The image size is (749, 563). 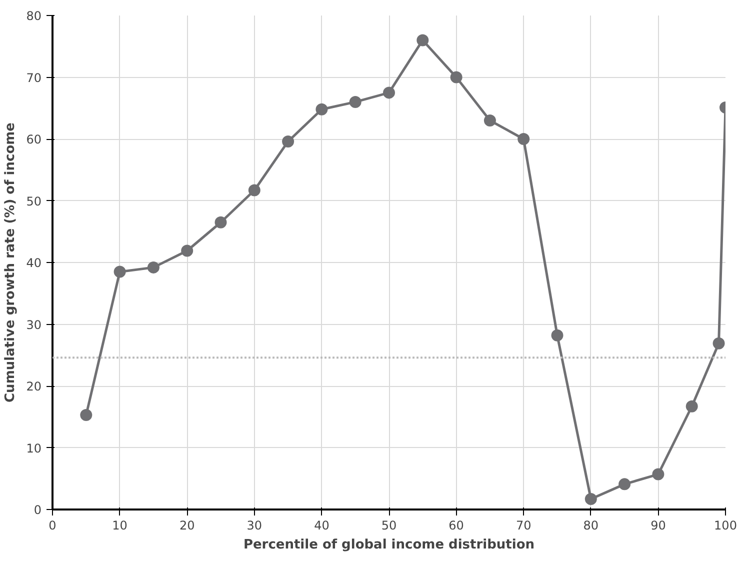 What do you see at coordinates (725, 525) in the screenshot?
I see `x-tick-label: 100` at bounding box center [725, 525].